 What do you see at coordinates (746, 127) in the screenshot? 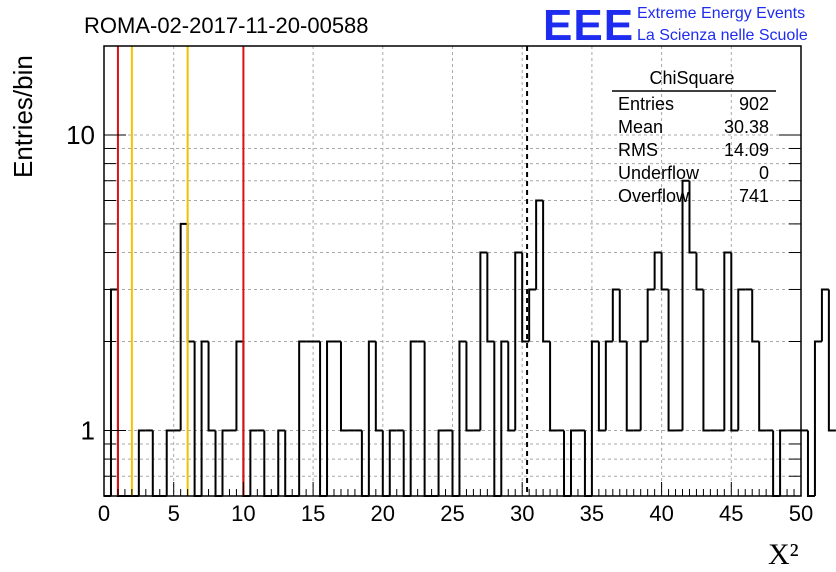
I see `stats-value: 30.38` at bounding box center [746, 127].